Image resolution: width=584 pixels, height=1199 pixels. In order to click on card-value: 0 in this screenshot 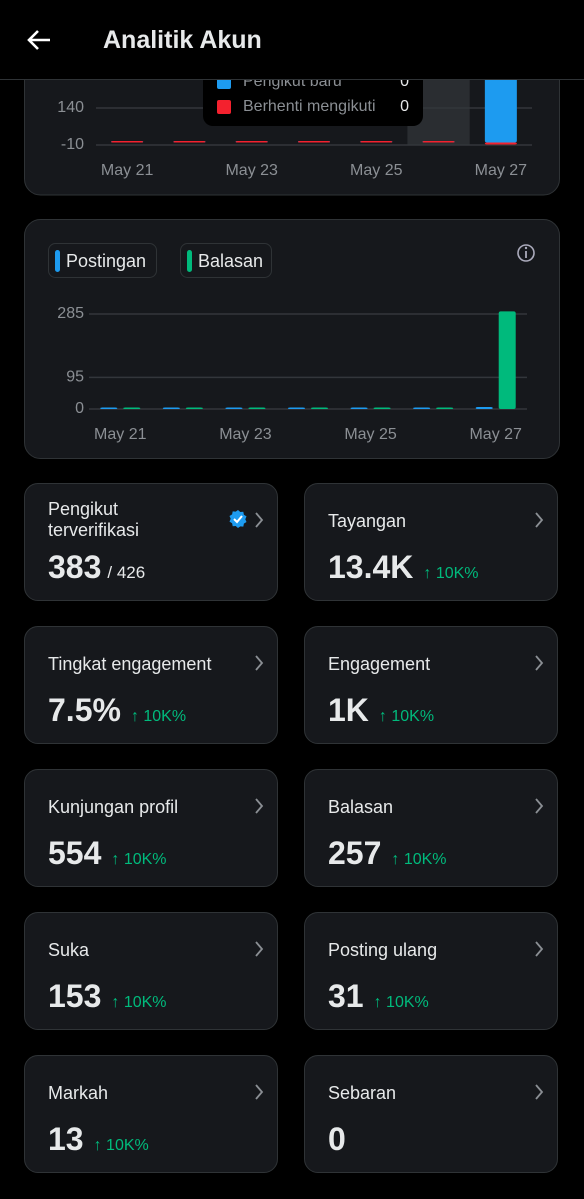, I will do `click(337, 1139)`.